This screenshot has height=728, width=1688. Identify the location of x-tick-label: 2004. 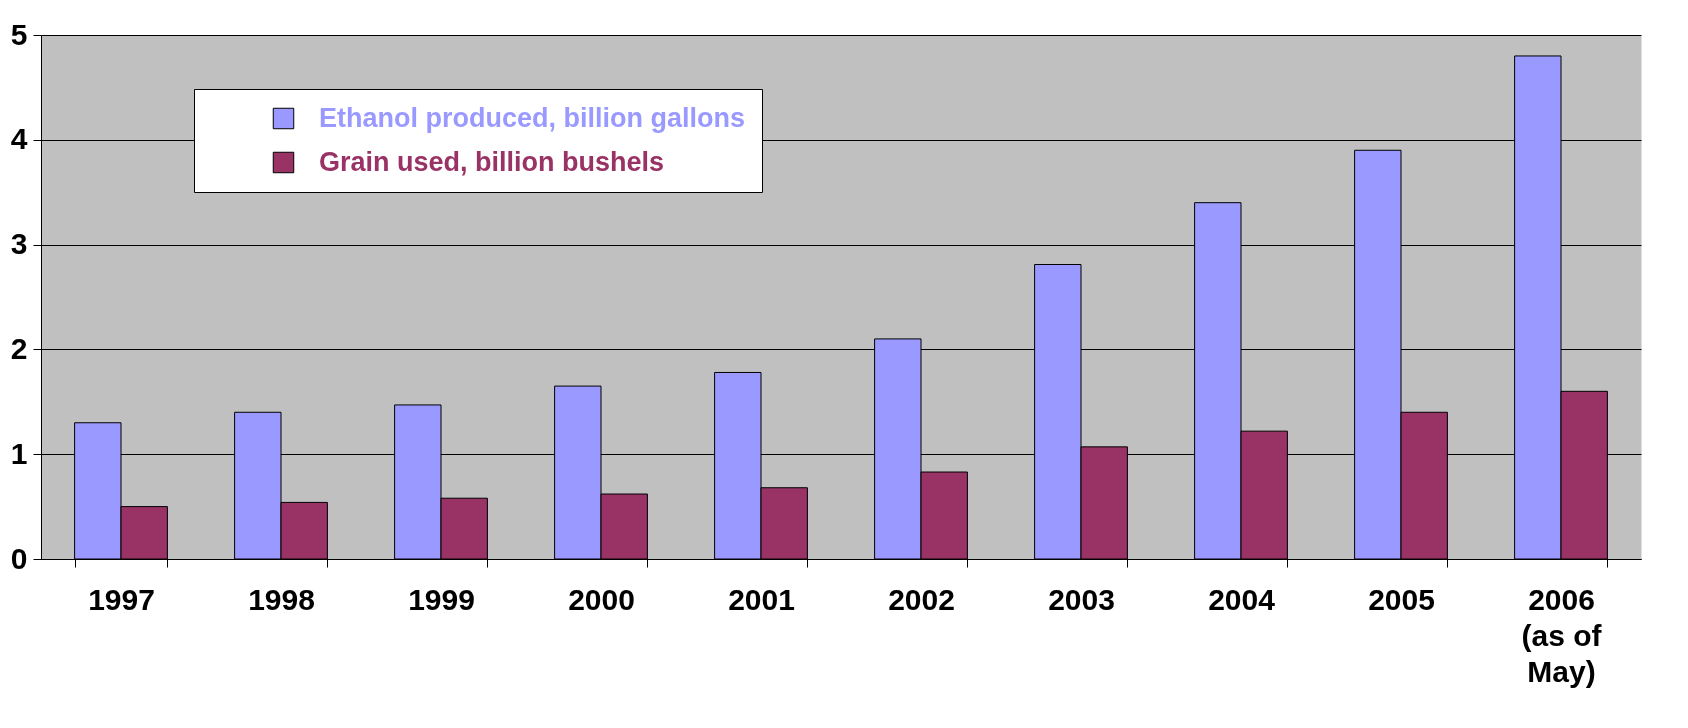
(1242, 599).